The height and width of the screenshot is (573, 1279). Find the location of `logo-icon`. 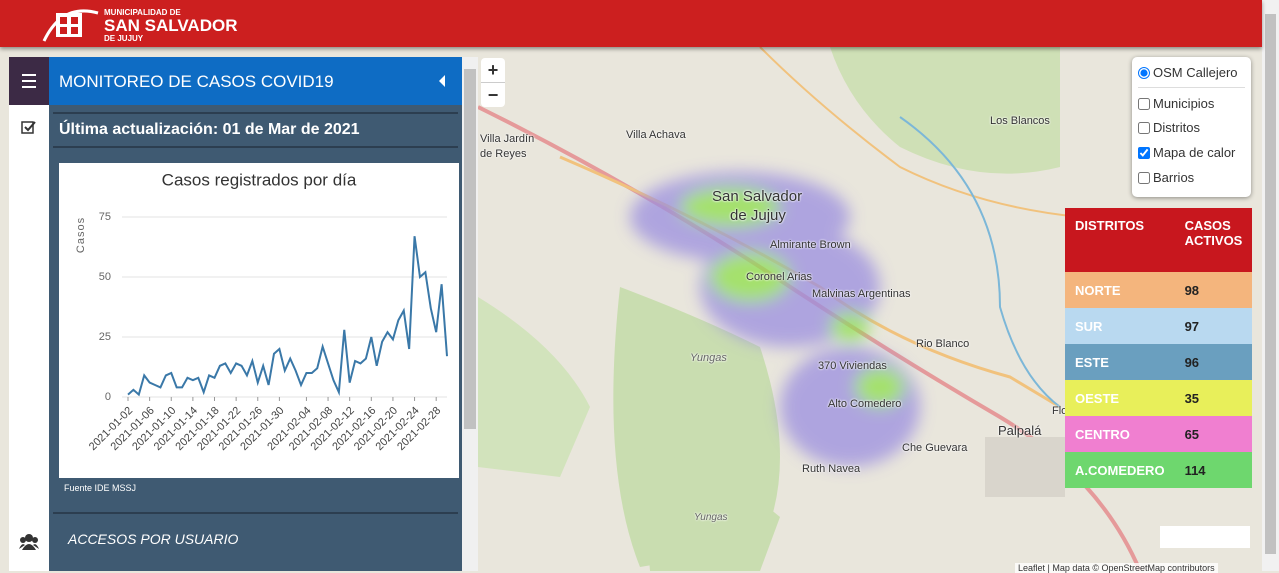

logo-icon is located at coordinates (70, 25).